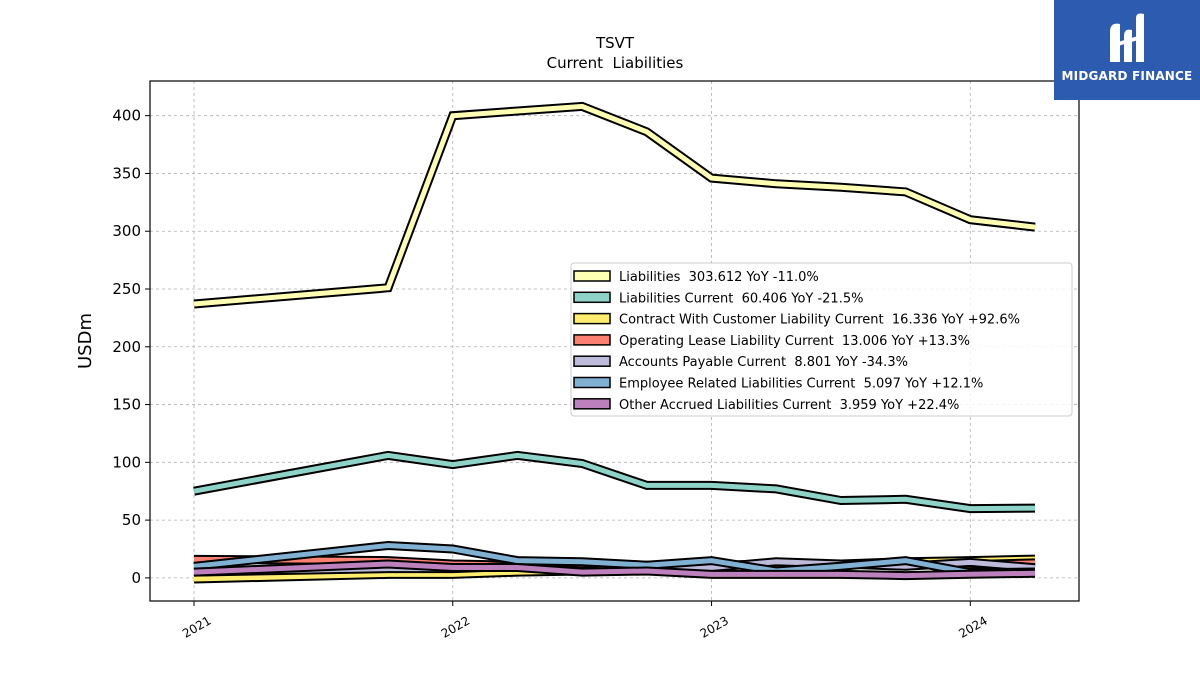 The width and height of the screenshot is (1200, 675). I want to click on legend-label: Liabilities 303.612 YoY -11.0%, so click(719, 277).